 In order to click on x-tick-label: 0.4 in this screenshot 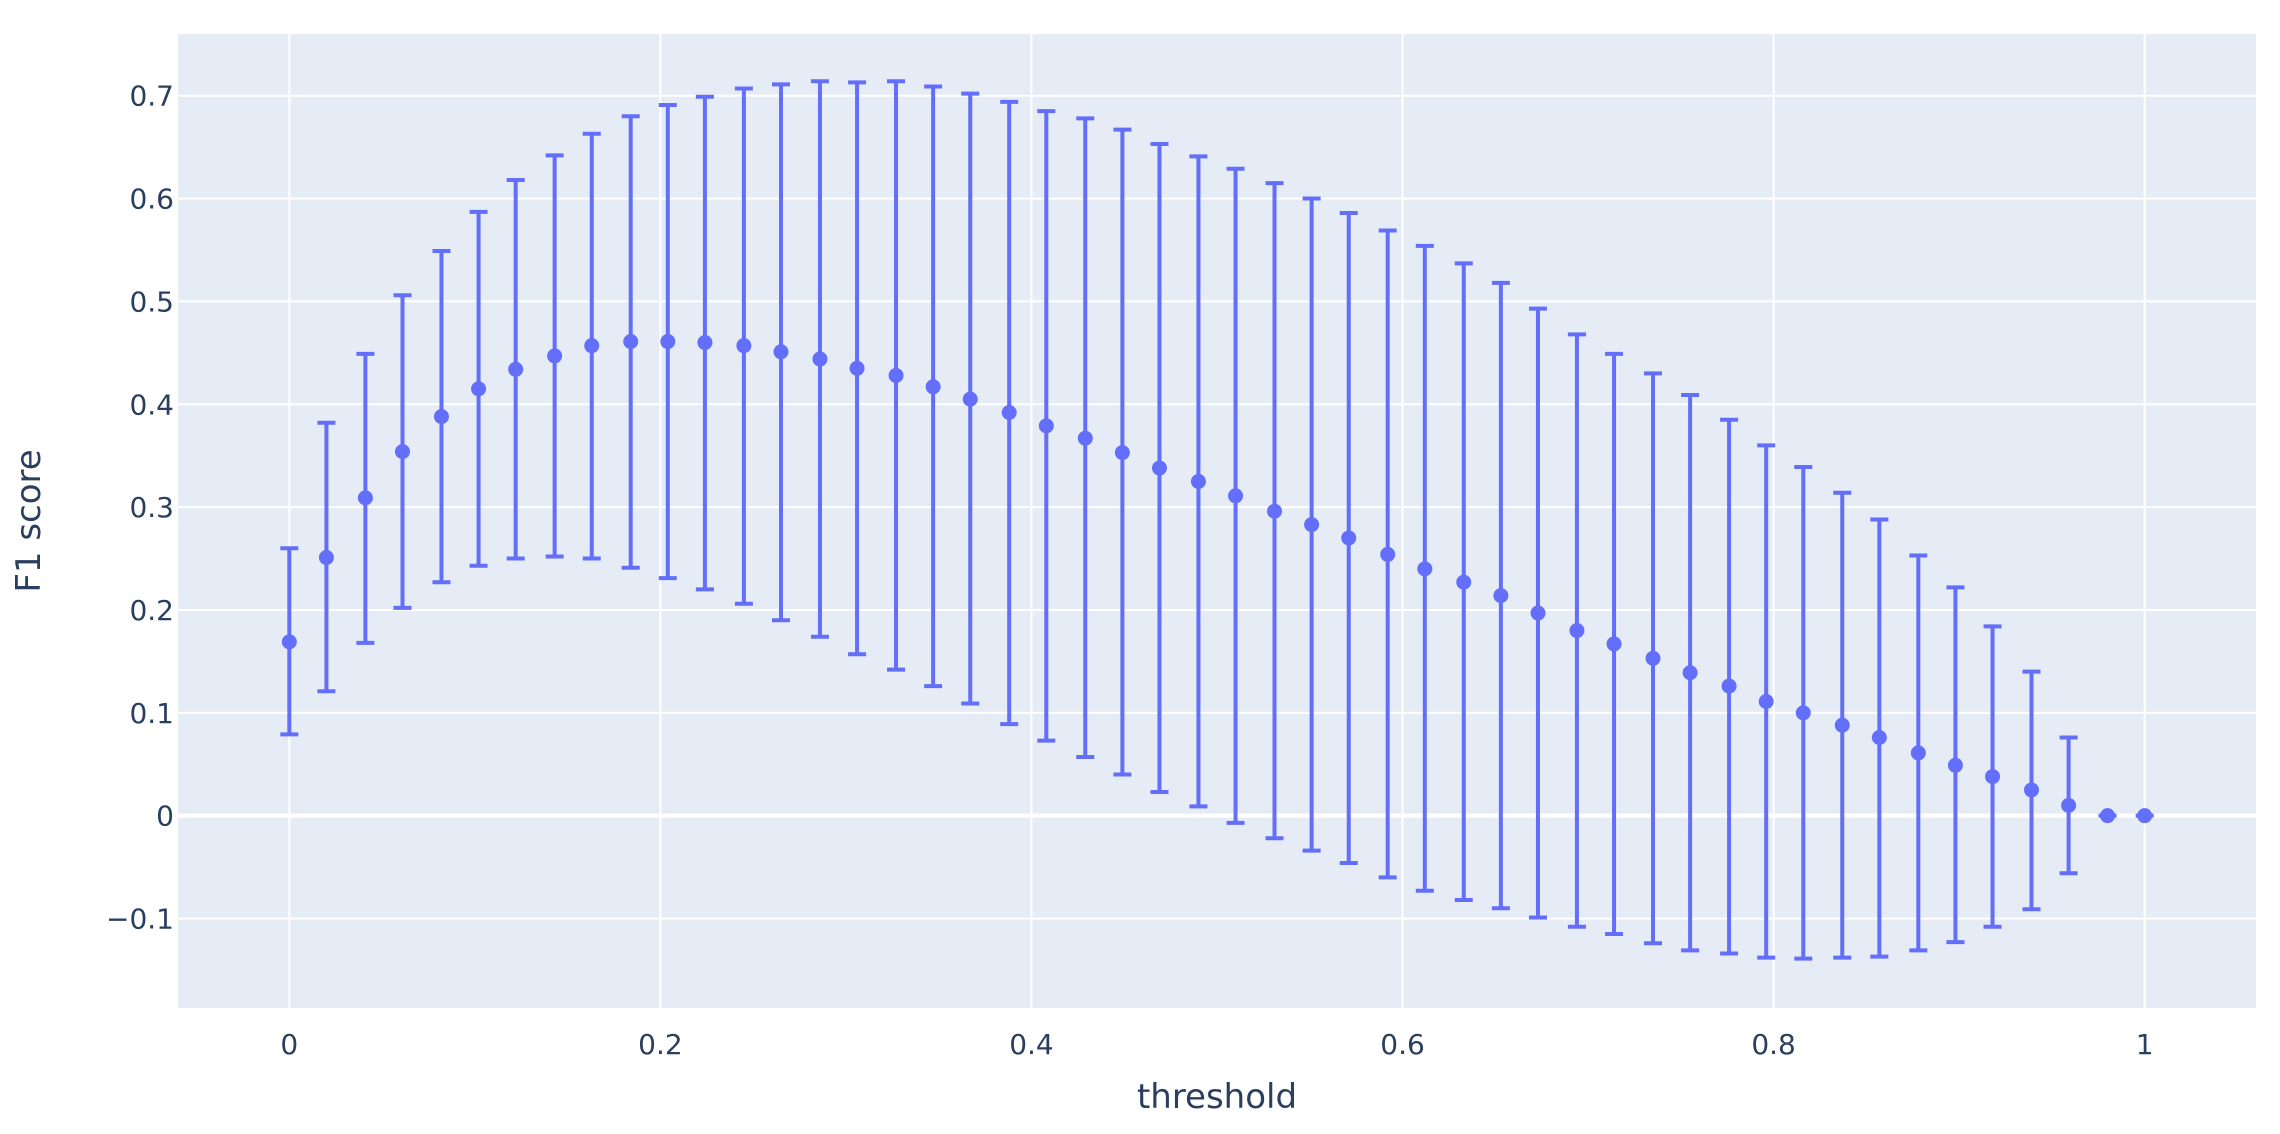, I will do `click(1031, 1044)`.